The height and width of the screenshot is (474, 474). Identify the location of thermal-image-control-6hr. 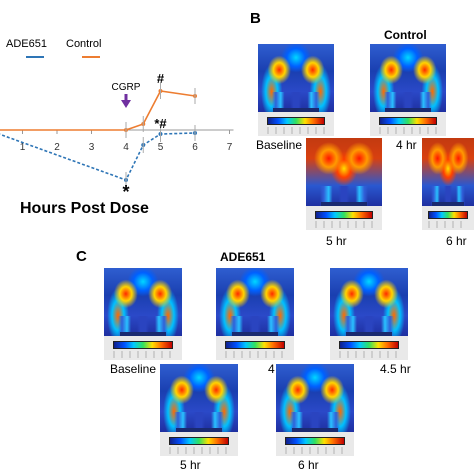
(448, 184).